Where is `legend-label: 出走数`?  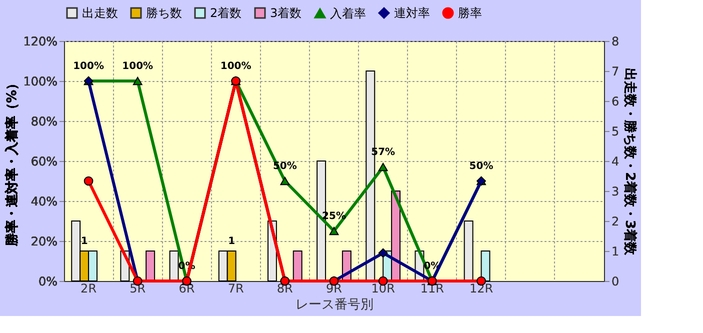
legend-label: 出走数 is located at coordinates (100, 13).